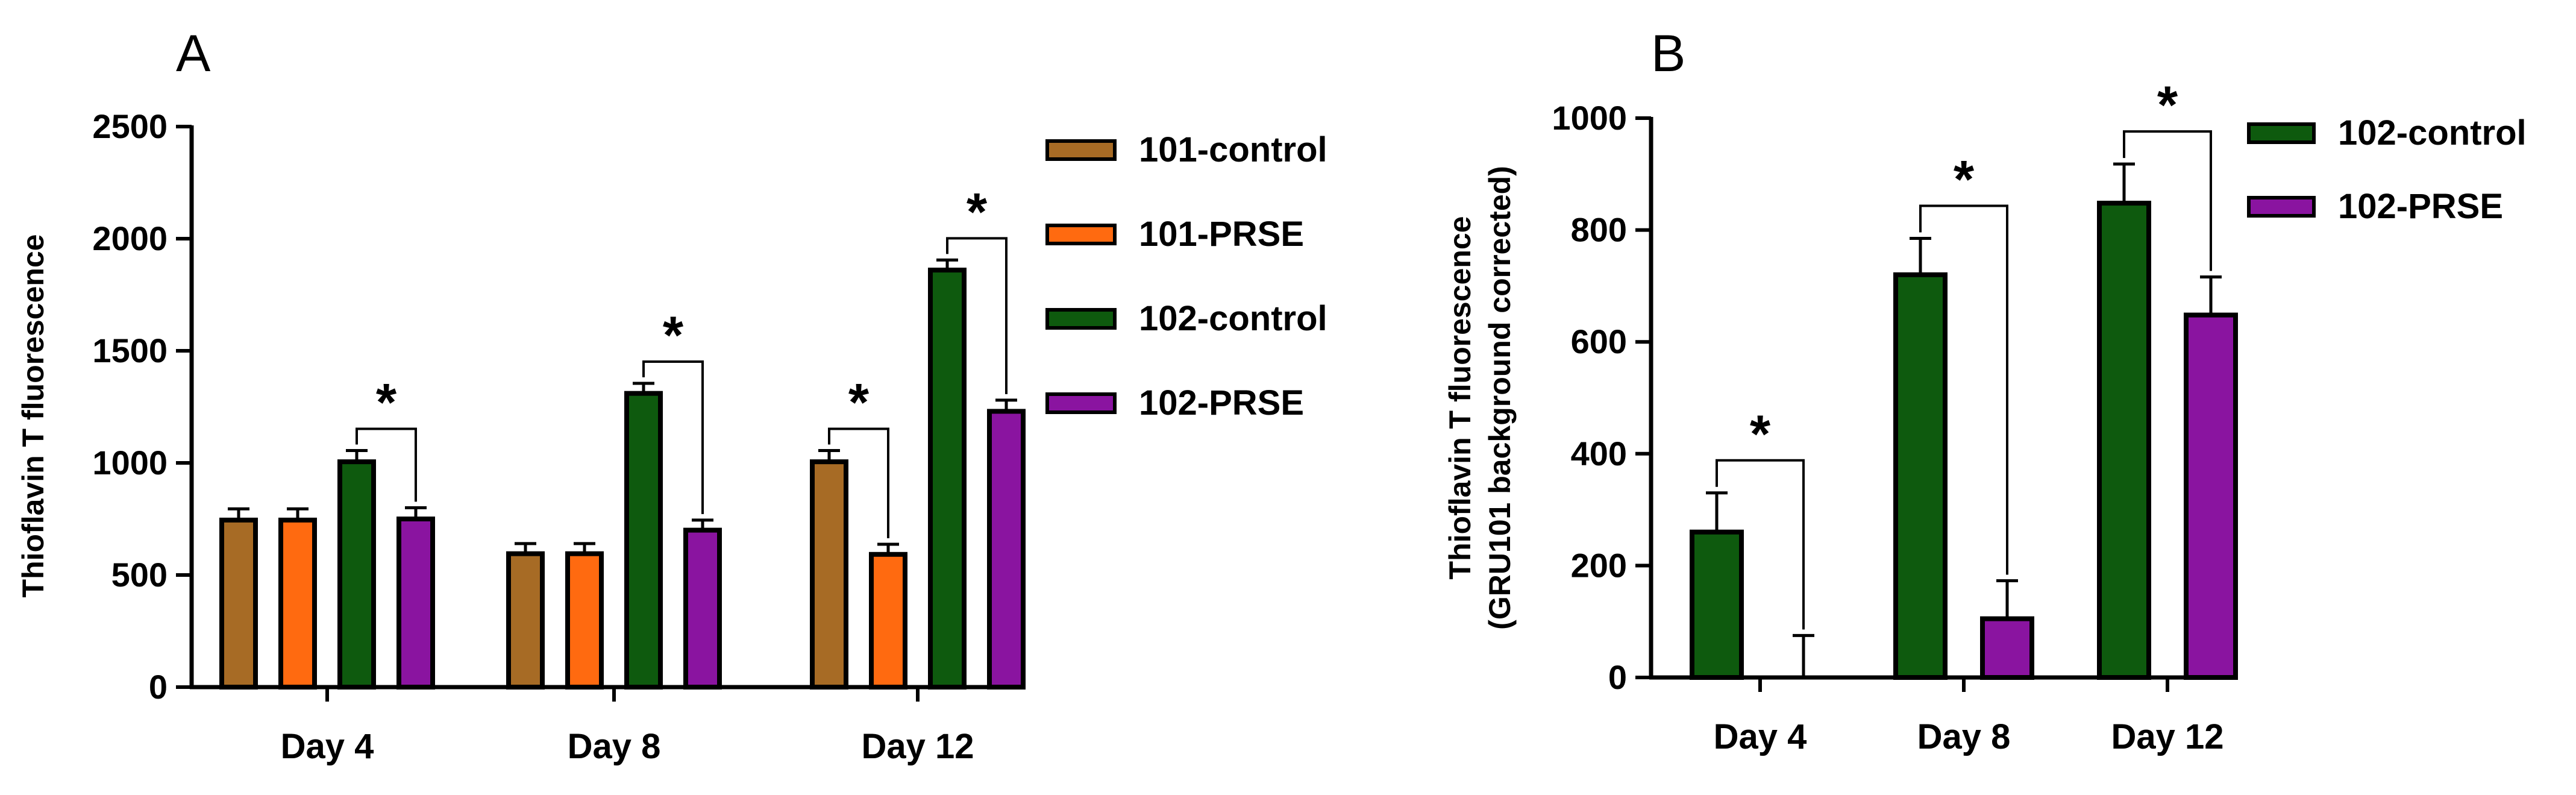  I want to click on panel-b-y-tick-label: 1000, so click(1589, 118).